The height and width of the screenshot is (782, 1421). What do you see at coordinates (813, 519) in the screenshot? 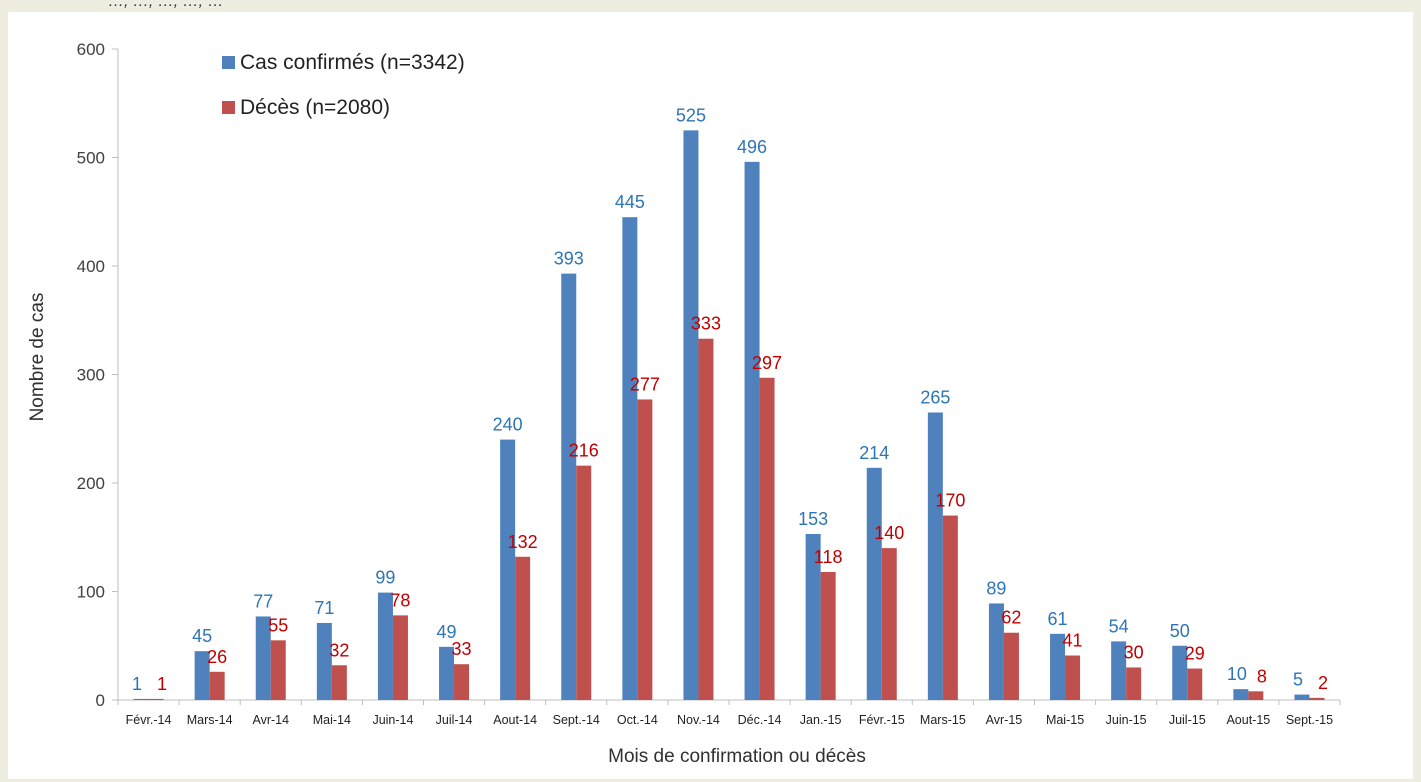
I see `data-label-cas-confirmes: 153` at bounding box center [813, 519].